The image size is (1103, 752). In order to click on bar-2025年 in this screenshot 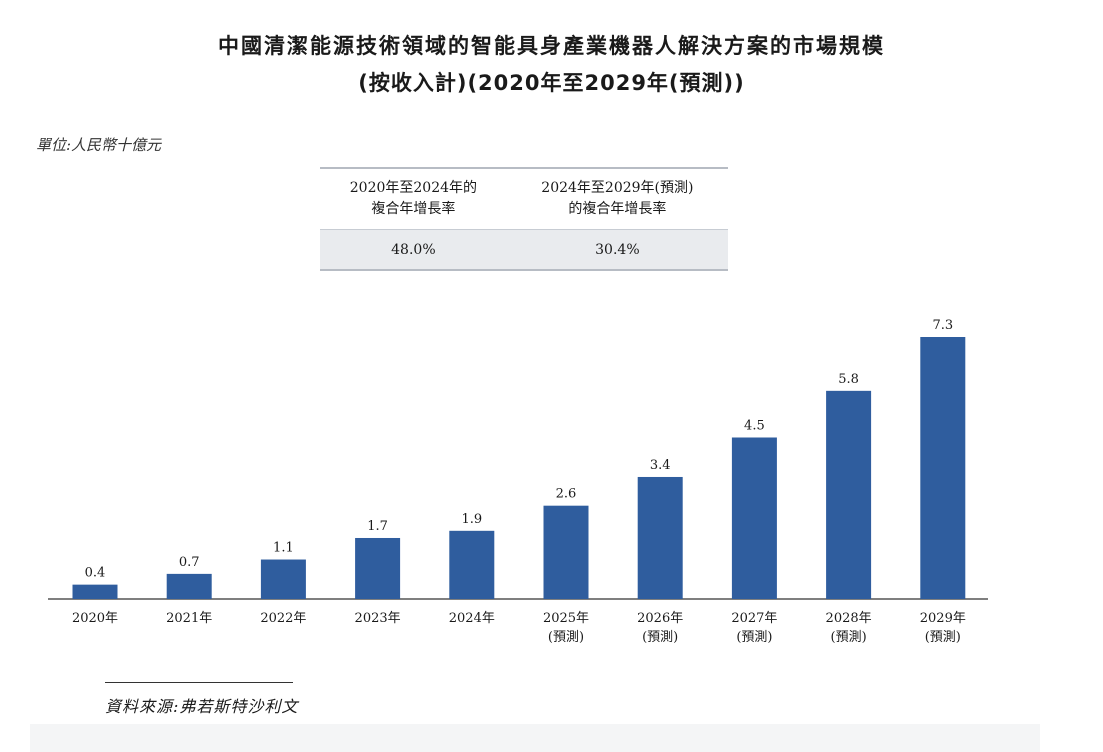, I will do `click(566, 552)`.